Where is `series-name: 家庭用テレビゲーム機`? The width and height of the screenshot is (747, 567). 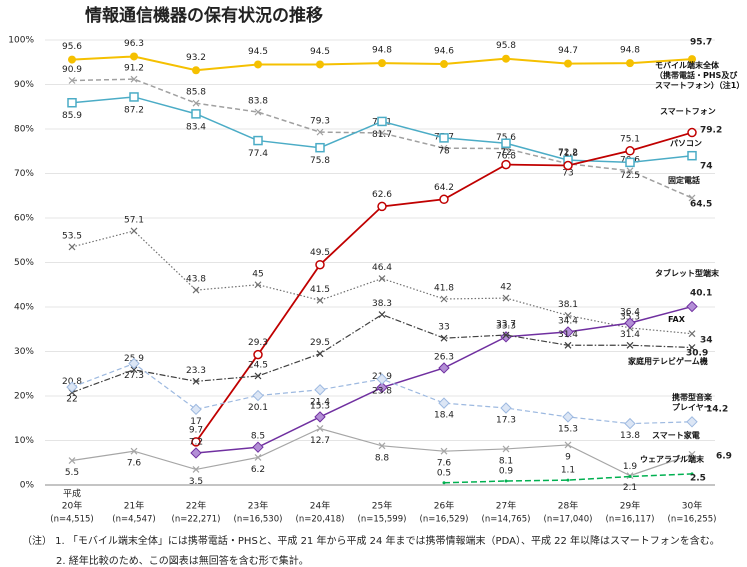
series-name: 家庭用テレビゲーム機 is located at coordinates (668, 361).